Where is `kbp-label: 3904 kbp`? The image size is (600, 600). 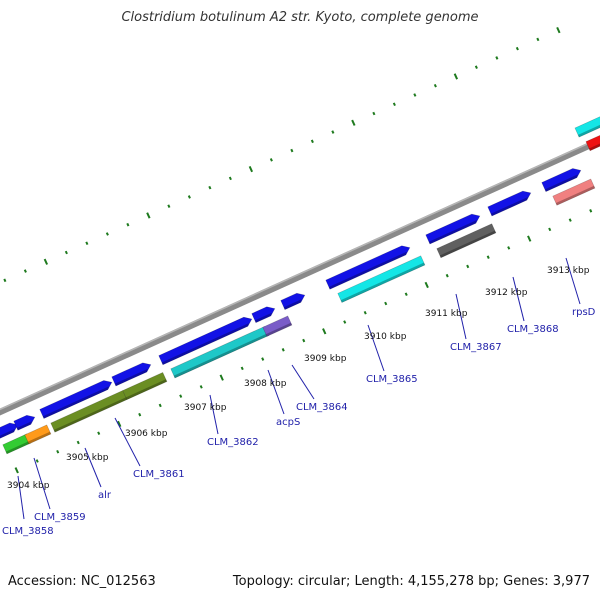 kbp-label: 3904 kbp is located at coordinates (28, 486).